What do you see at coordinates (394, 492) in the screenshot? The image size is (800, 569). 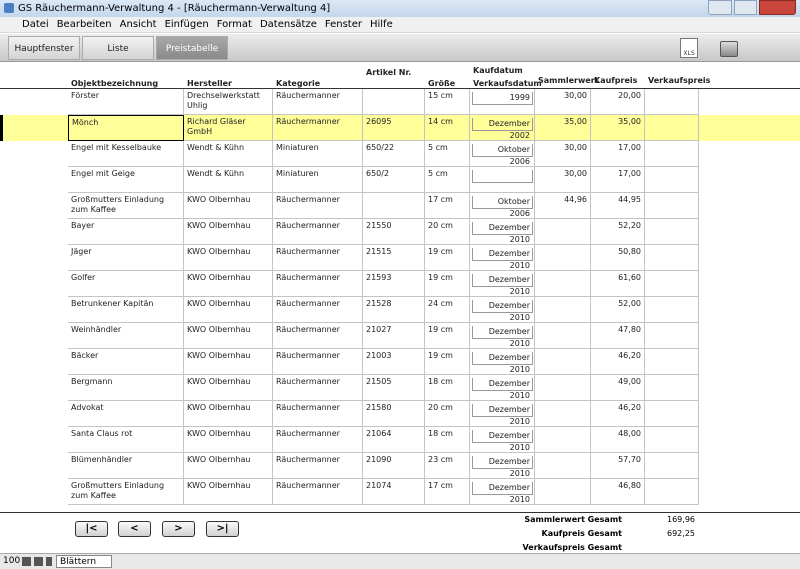 I see `table-cell: 21074` at bounding box center [394, 492].